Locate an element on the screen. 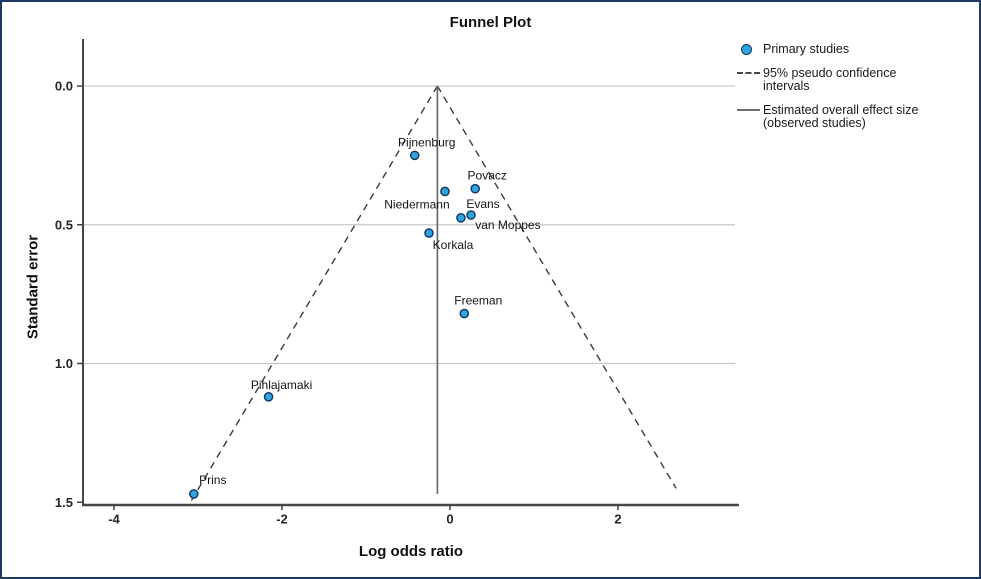 This screenshot has height=579, width=981. legend-item-primary-studies: Primary studies is located at coordinates (852, 49).